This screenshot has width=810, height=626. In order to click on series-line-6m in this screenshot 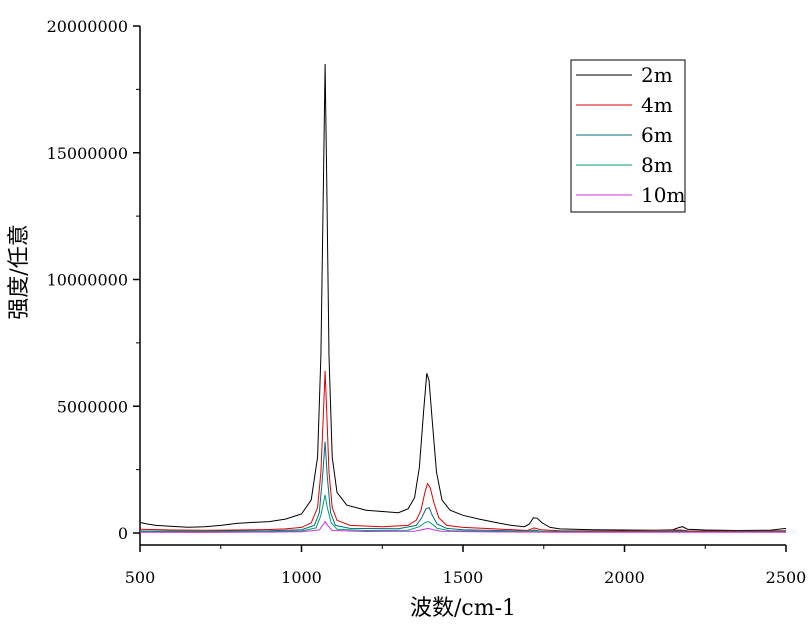, I will do `click(463, 487)`.